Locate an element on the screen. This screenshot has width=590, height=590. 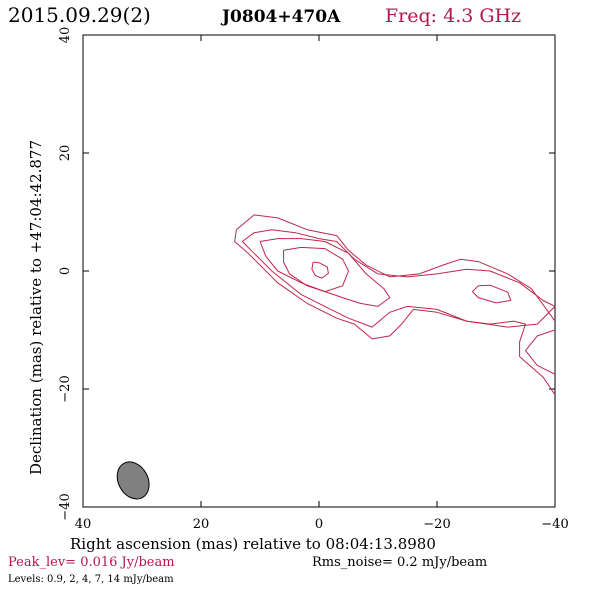
x-tick-label: −20 is located at coordinates (436, 524).